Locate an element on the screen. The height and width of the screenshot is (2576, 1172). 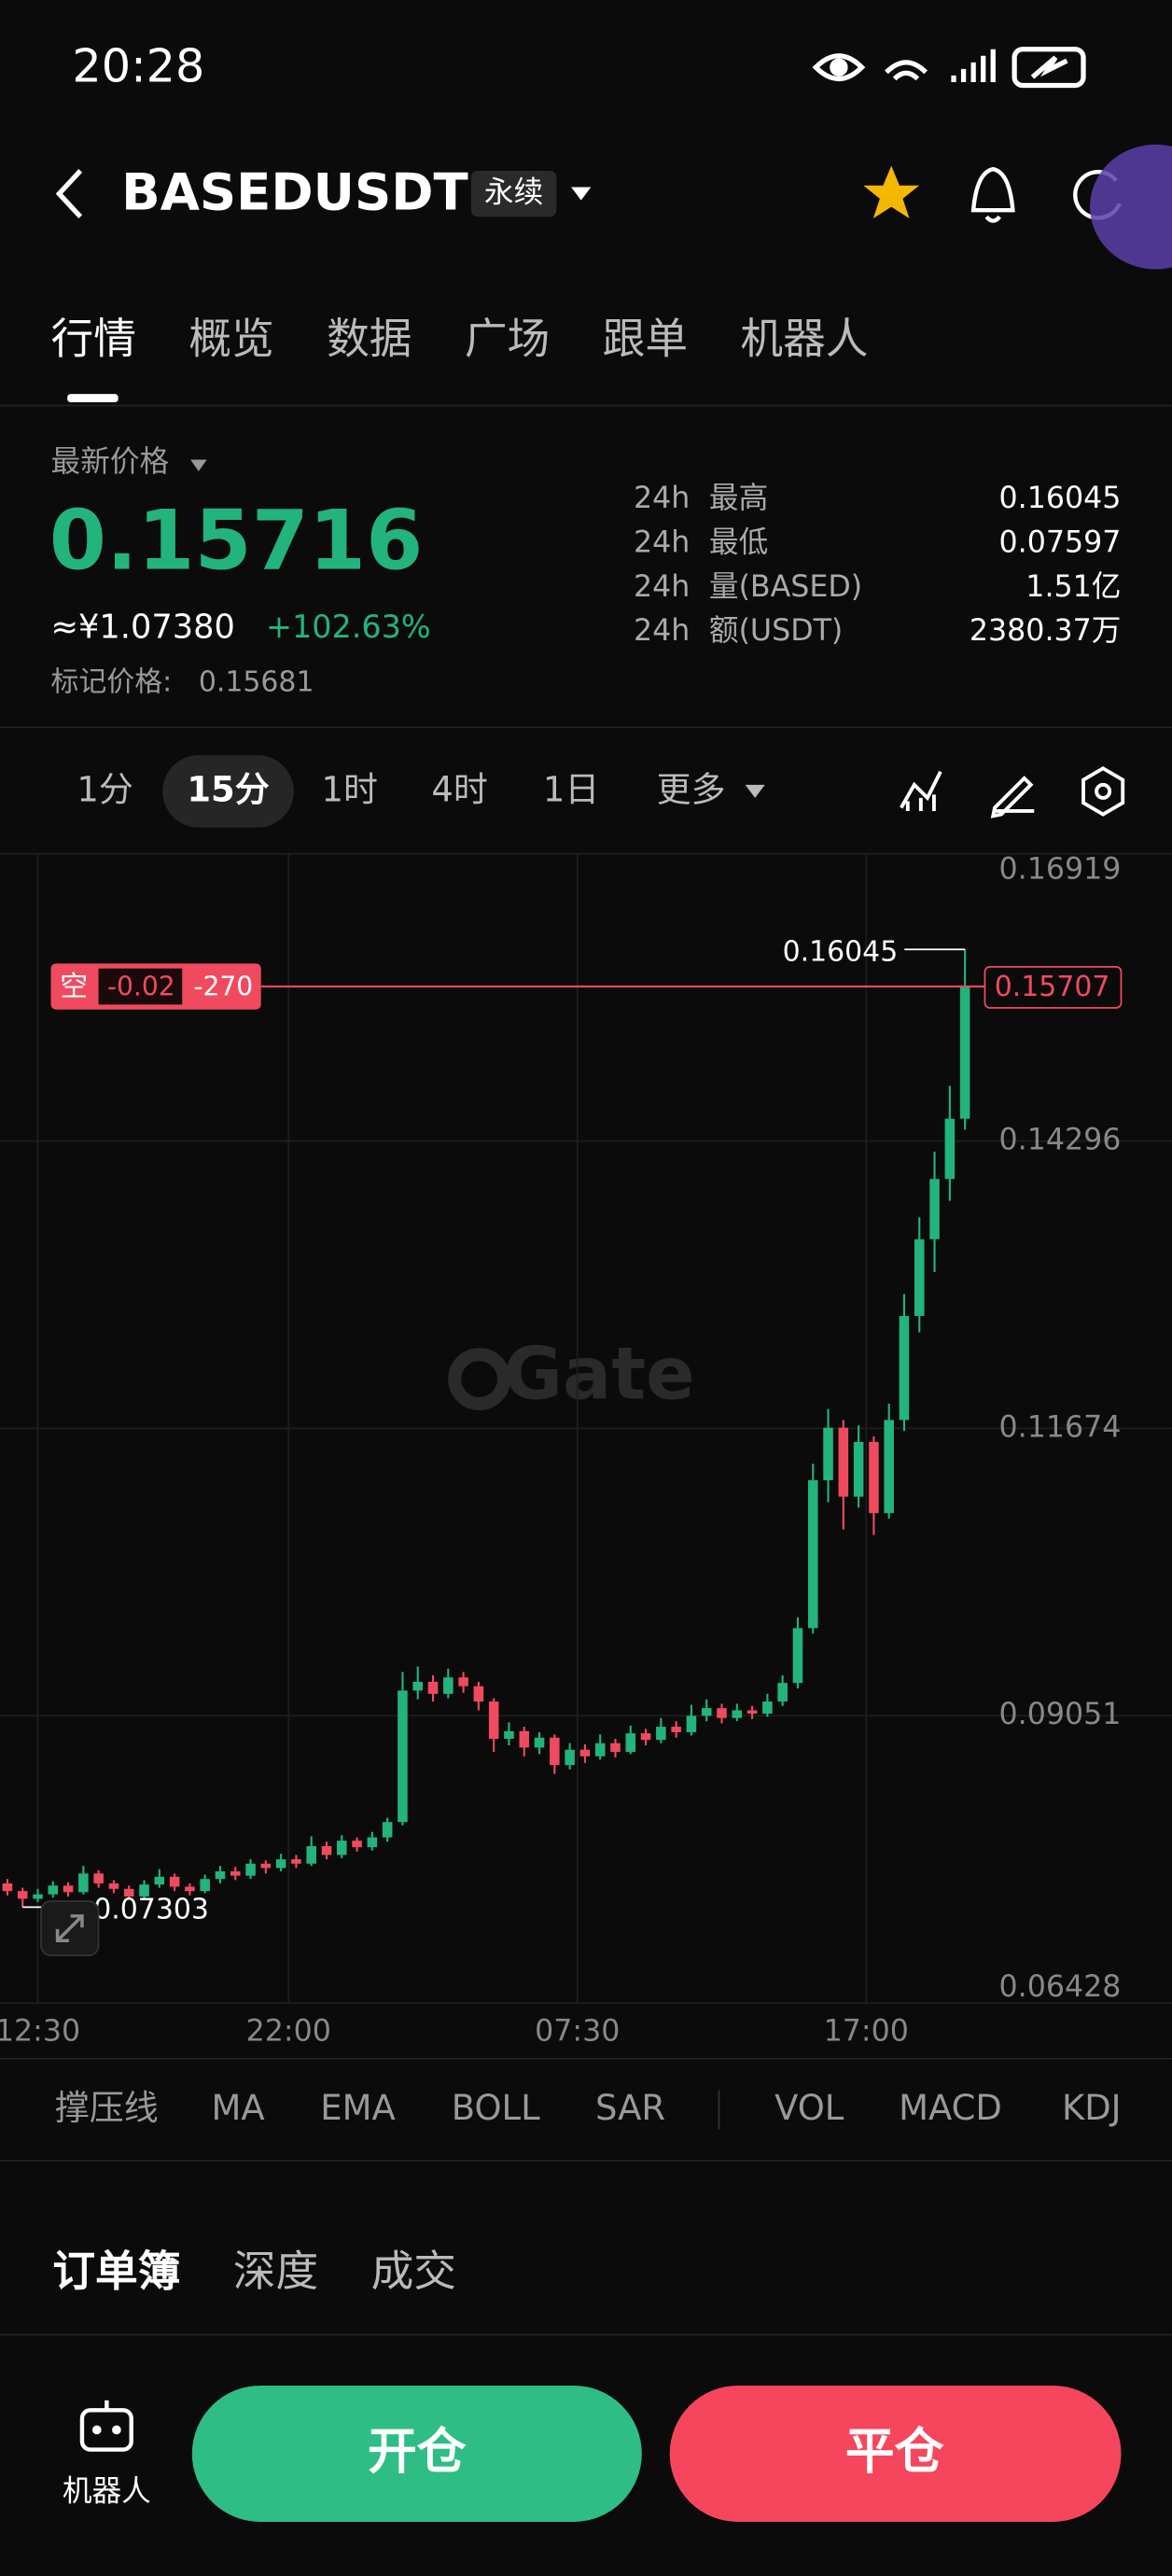
book-tab: 深度 is located at coordinates (275, 2271).